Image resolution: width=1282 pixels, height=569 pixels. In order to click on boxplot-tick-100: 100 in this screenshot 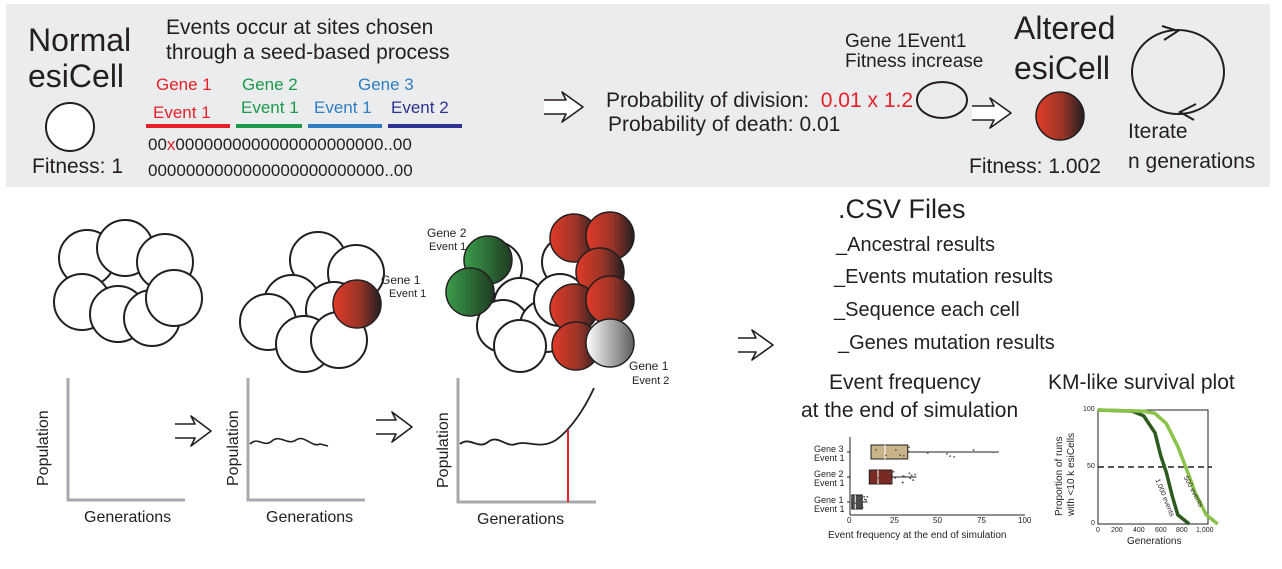, I will do `click(1025, 520)`.